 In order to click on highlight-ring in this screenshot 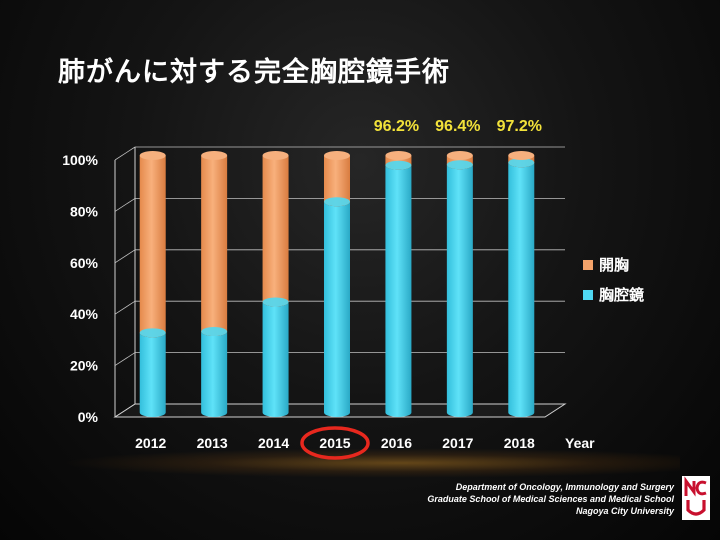, I will do `click(335, 443)`.